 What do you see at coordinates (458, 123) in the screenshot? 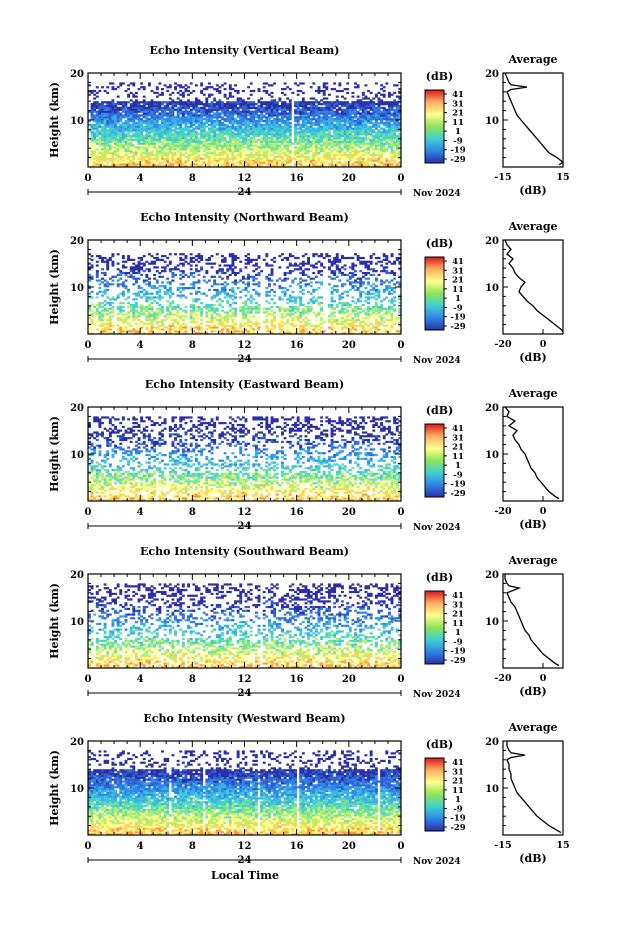
I see `colorbar-tick-label: 11` at bounding box center [458, 123].